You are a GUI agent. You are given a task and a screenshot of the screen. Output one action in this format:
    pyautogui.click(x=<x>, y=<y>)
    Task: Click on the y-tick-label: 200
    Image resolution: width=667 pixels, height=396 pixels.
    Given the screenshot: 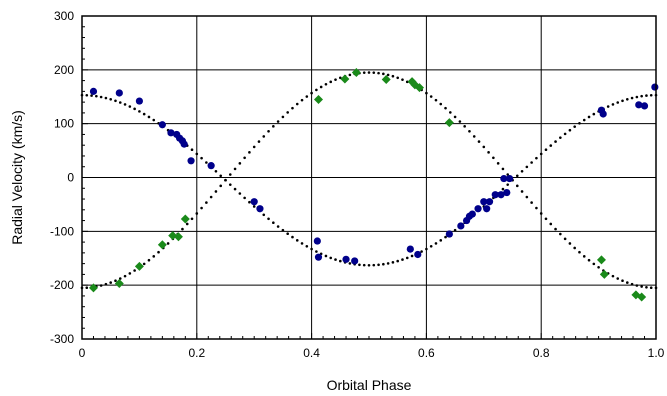 What is the action you would take?
    pyautogui.click(x=64, y=70)
    